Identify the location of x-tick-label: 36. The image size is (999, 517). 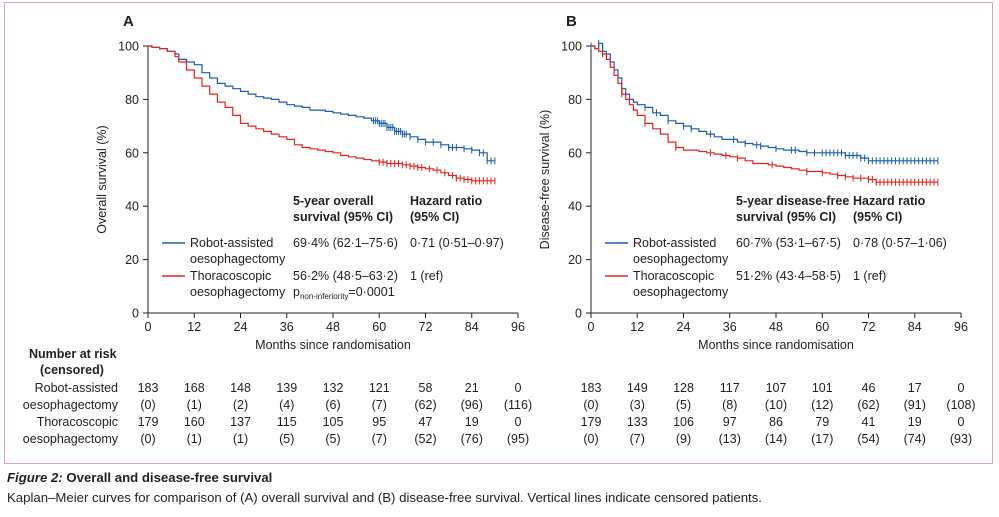
(287, 327).